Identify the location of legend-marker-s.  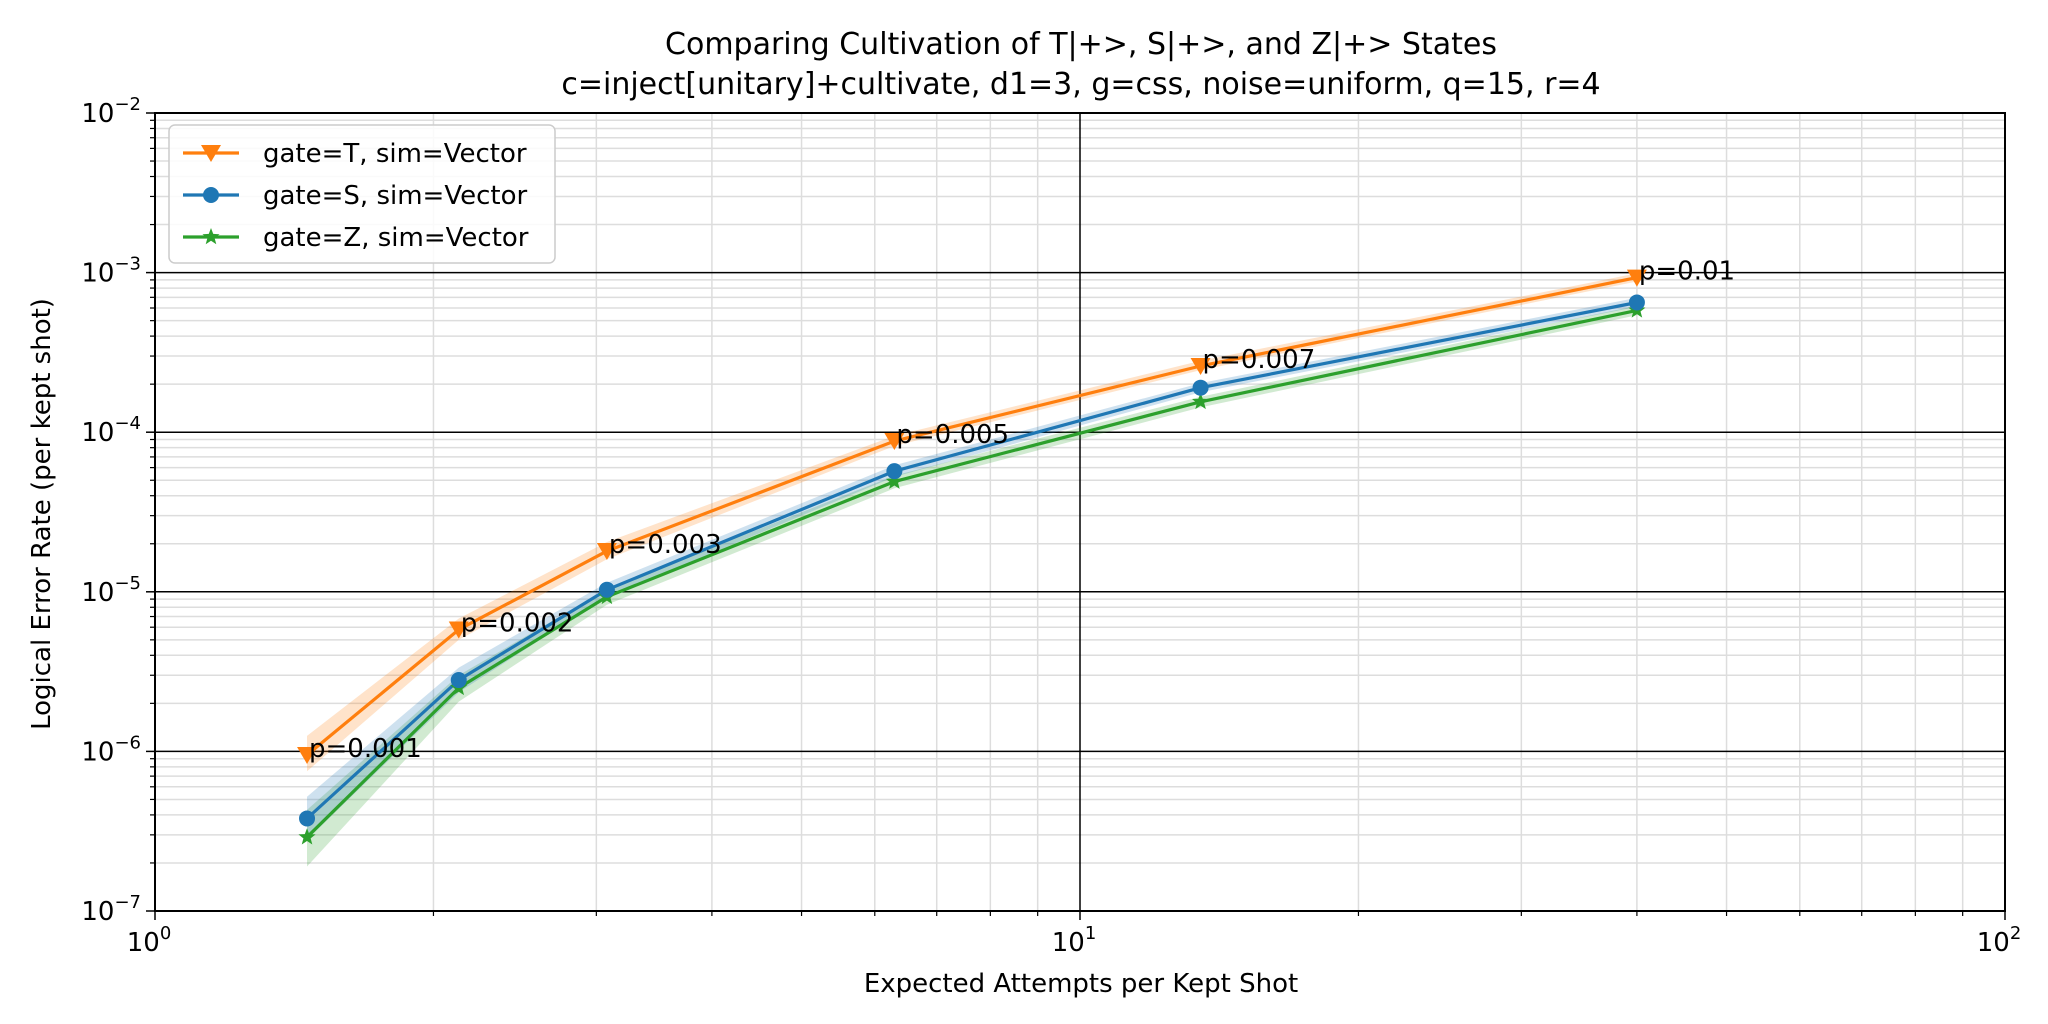
(211, 195).